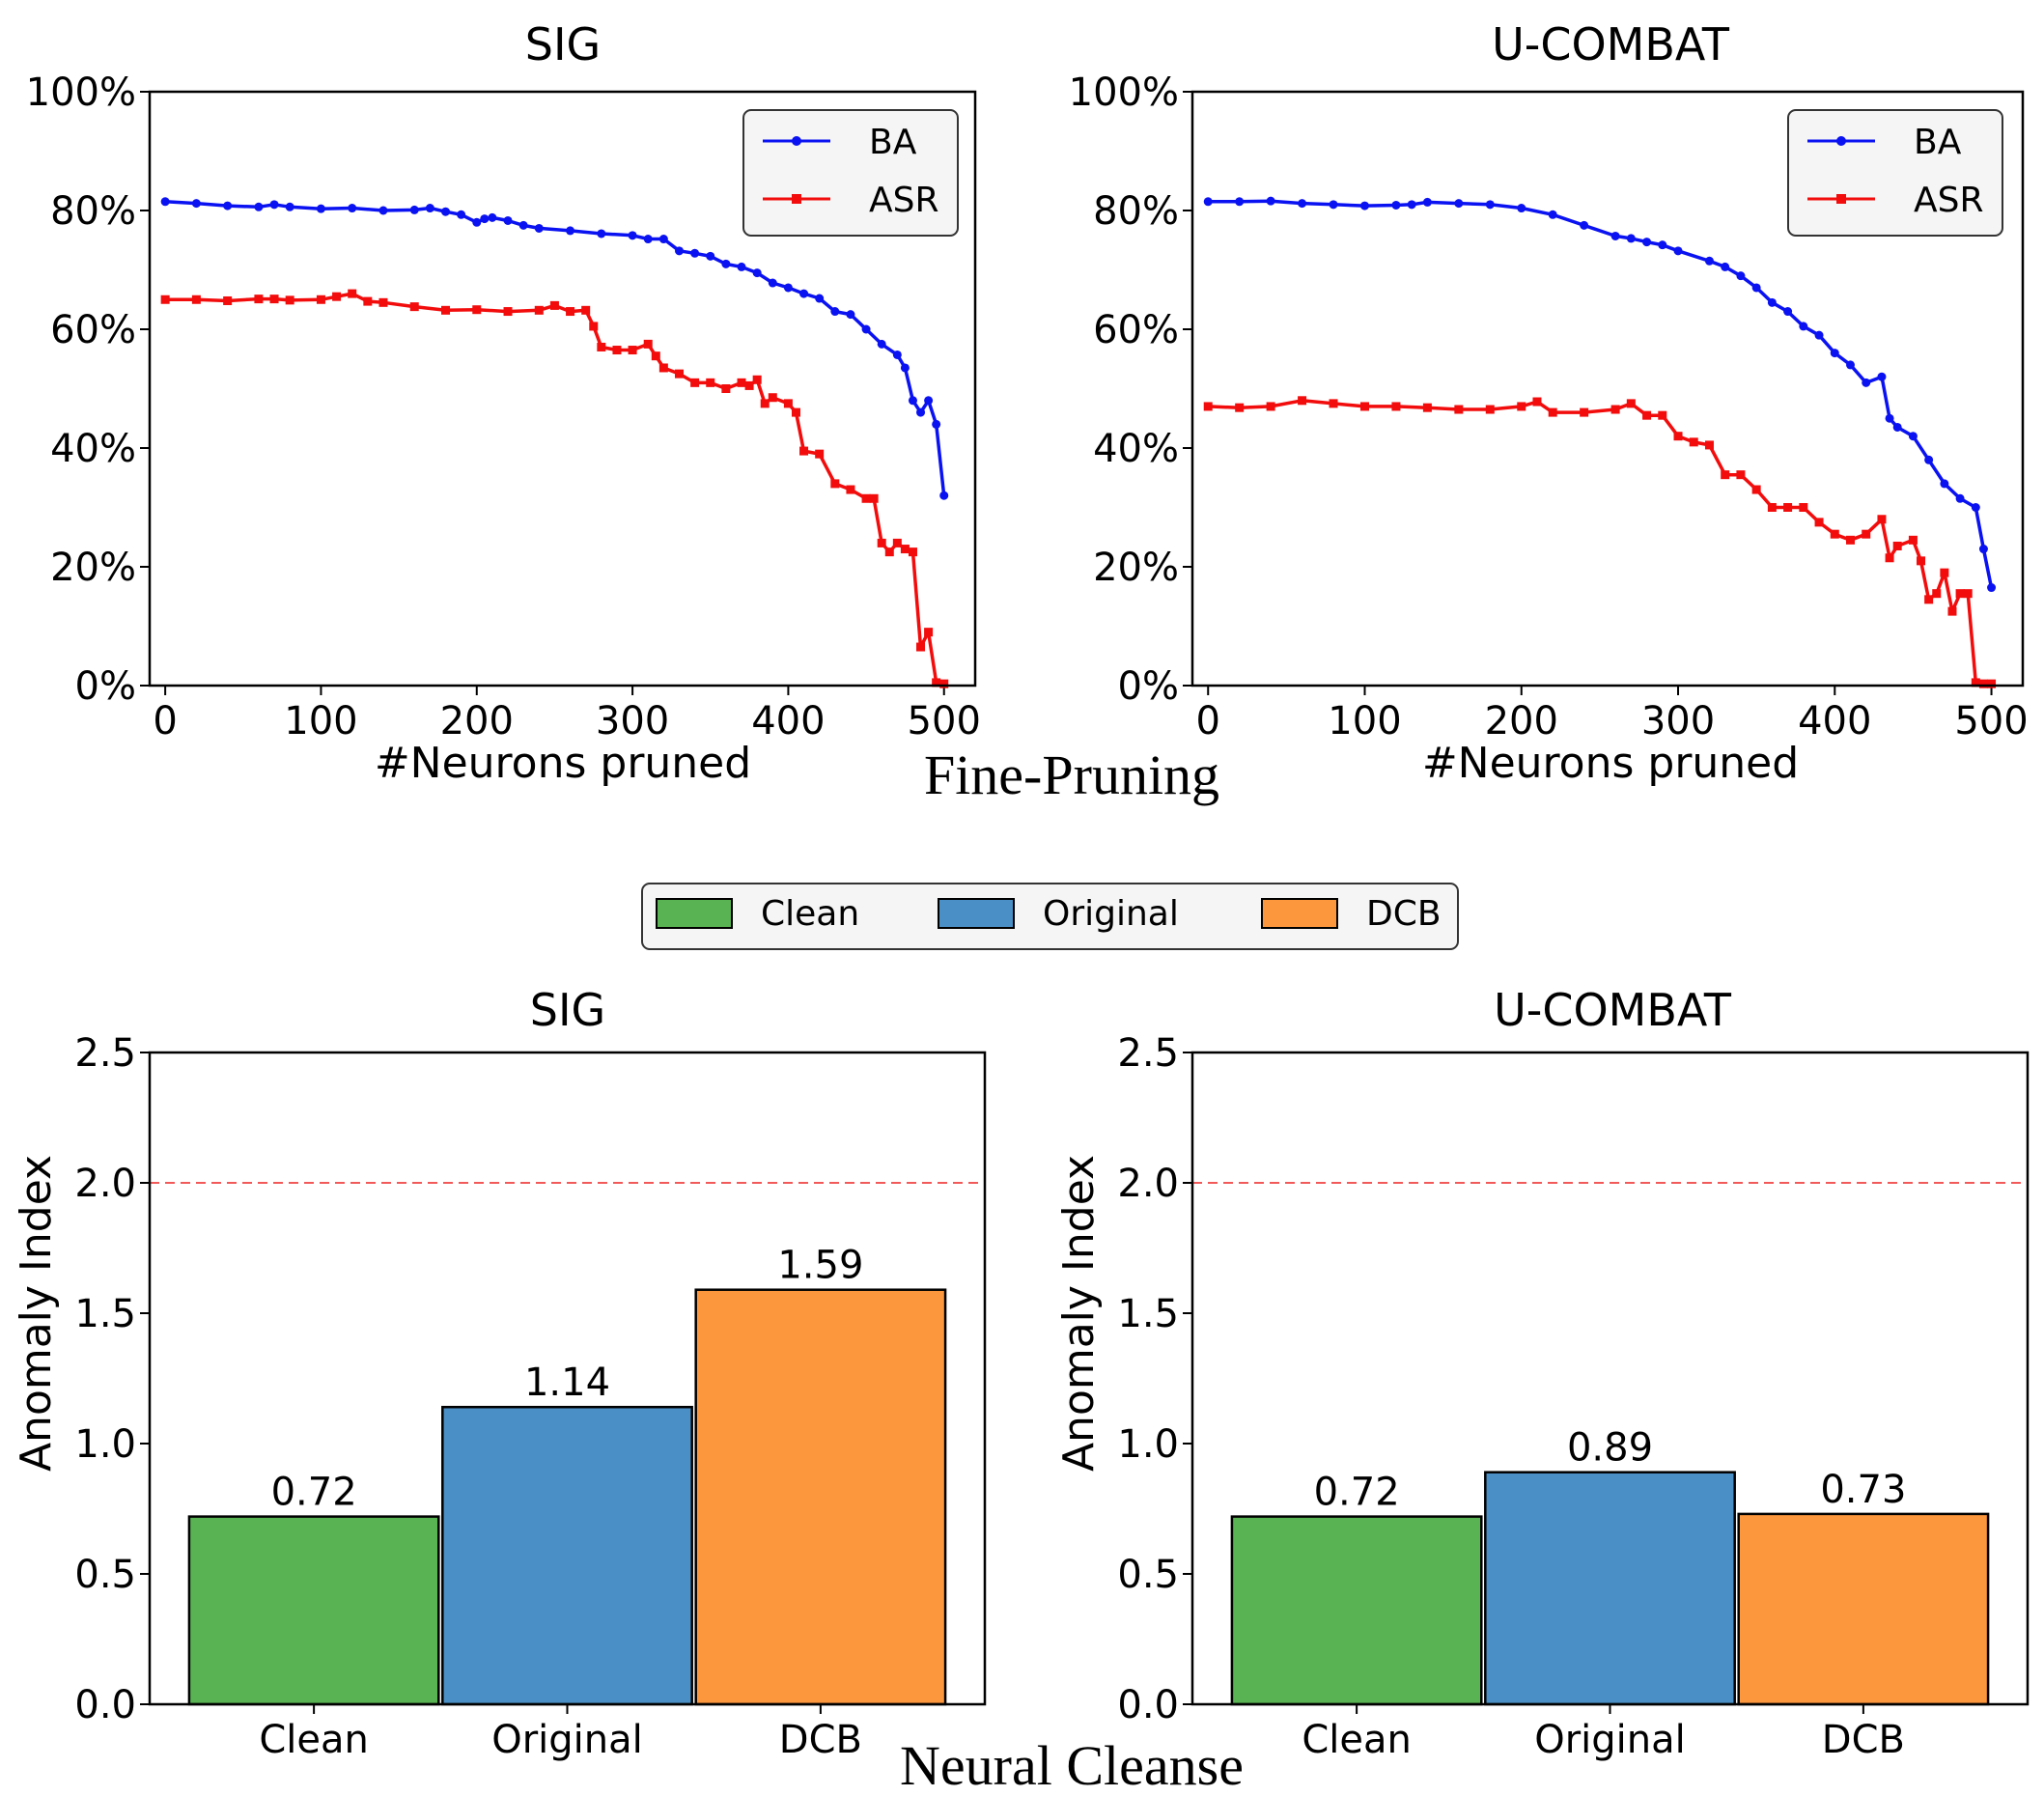 The width and height of the screenshot is (2044, 1796). Describe the element at coordinates (820, 1266) in the screenshot. I see `bar-value-label: 1.59` at that location.